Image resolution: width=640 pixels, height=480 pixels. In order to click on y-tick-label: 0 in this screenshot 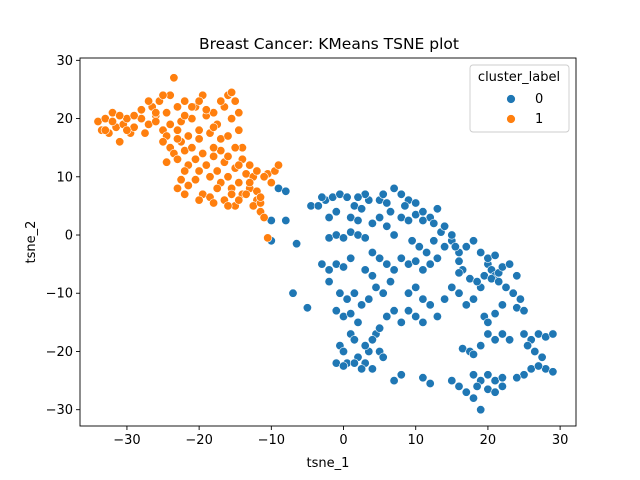, I will do `click(69, 236)`.